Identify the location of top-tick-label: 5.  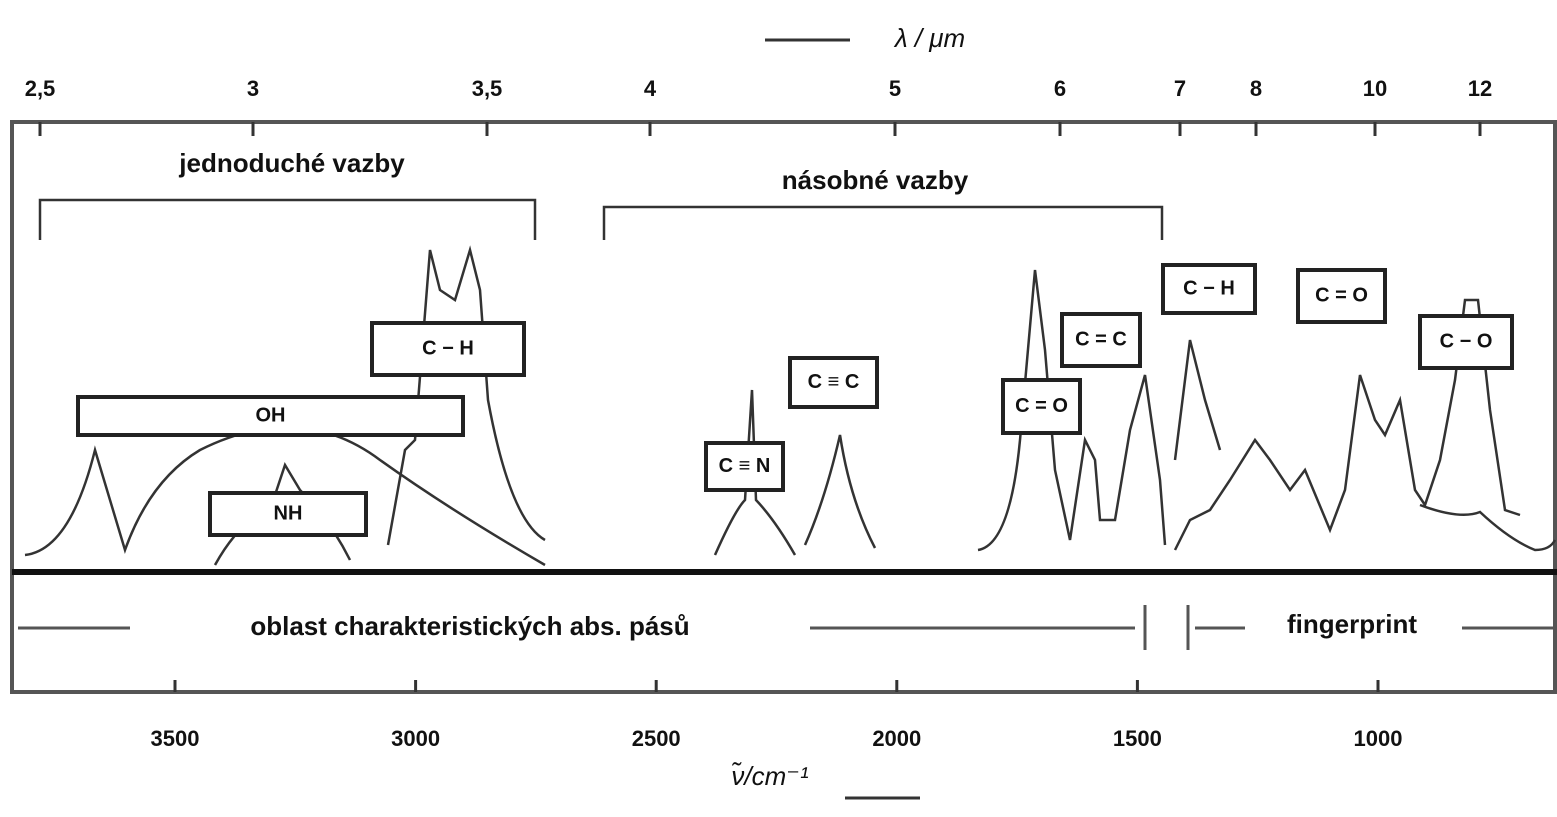
(895, 88).